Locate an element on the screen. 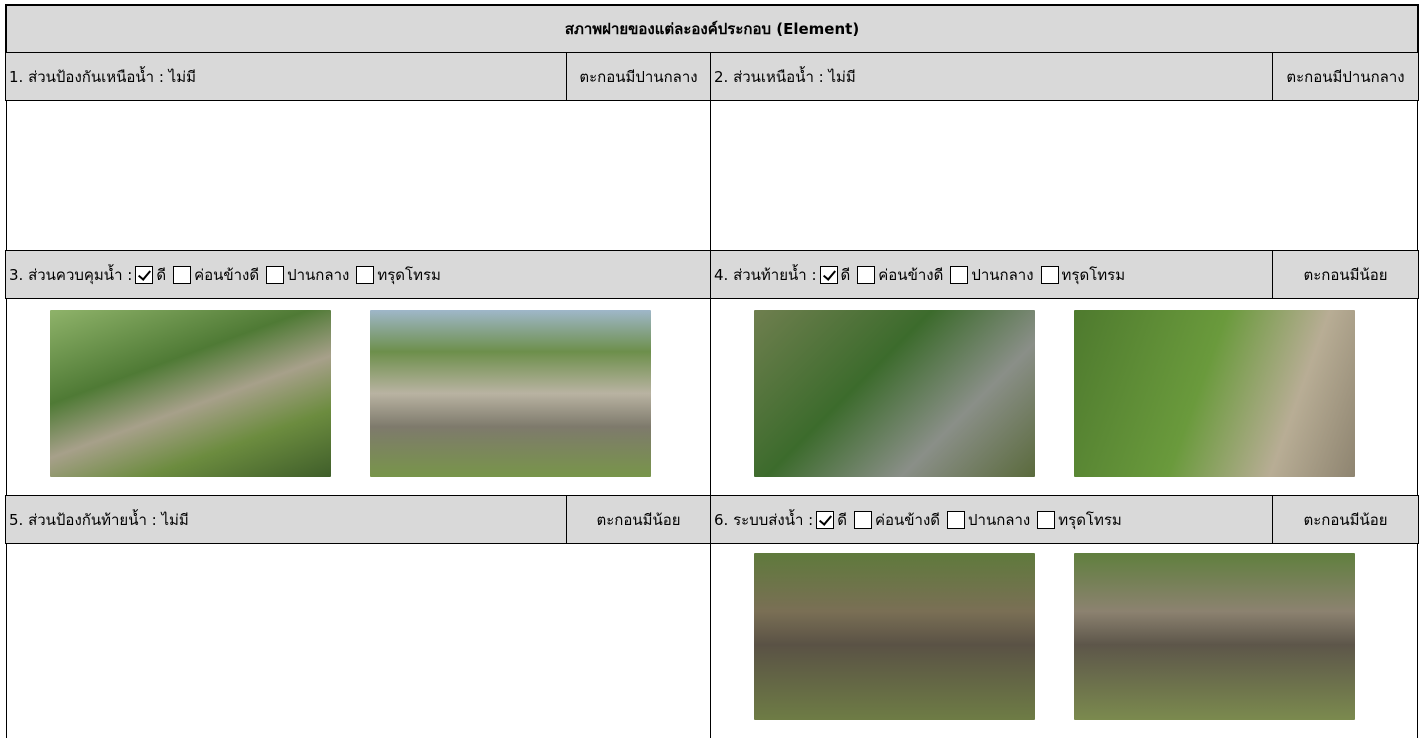 This screenshot has width=1427, height=738. table-title: สภาพฝายของแต่ละองค์ประกอบ (Element) is located at coordinates (712, 28).